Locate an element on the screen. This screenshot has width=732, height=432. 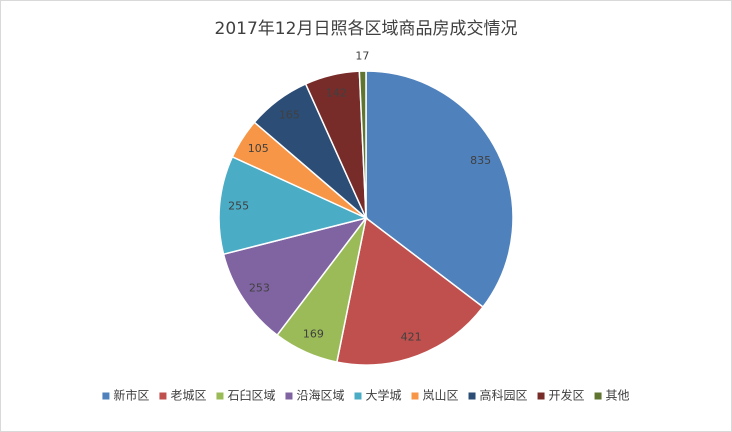
data-label: 17 is located at coordinates (362, 55).